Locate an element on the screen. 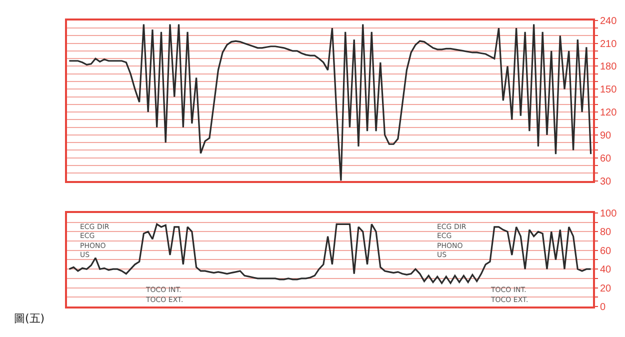 The image size is (625, 337). y-tick-label: 90 is located at coordinates (606, 136).